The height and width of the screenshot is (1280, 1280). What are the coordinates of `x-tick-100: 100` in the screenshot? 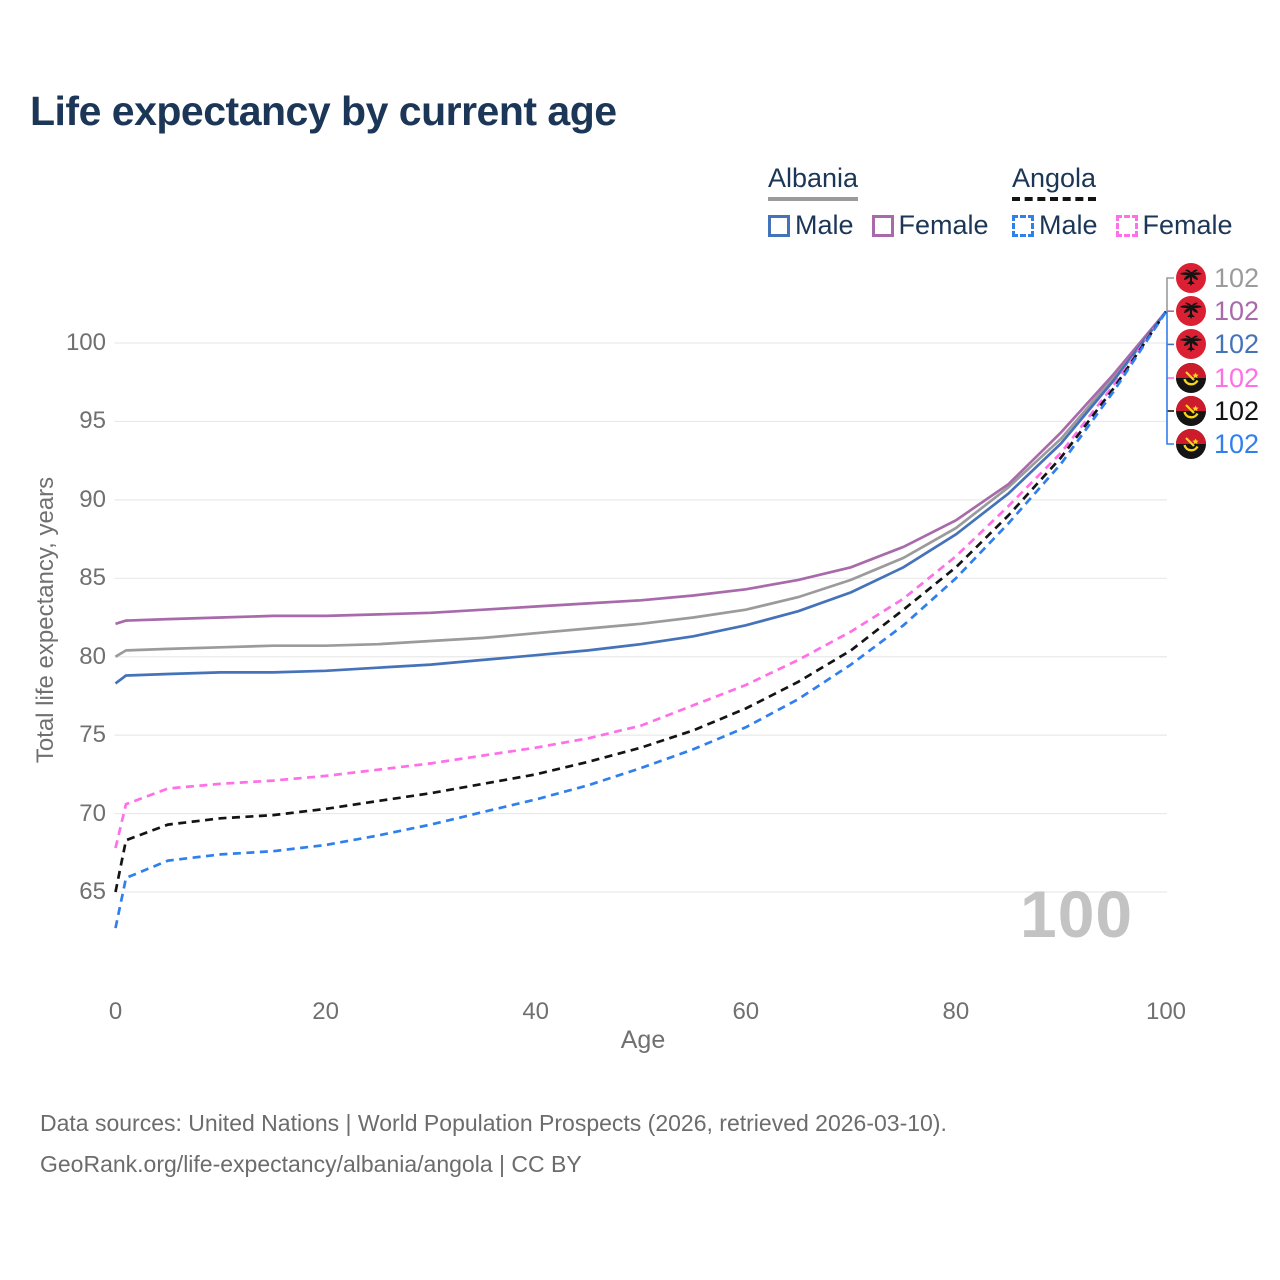 It's located at (1166, 1011).